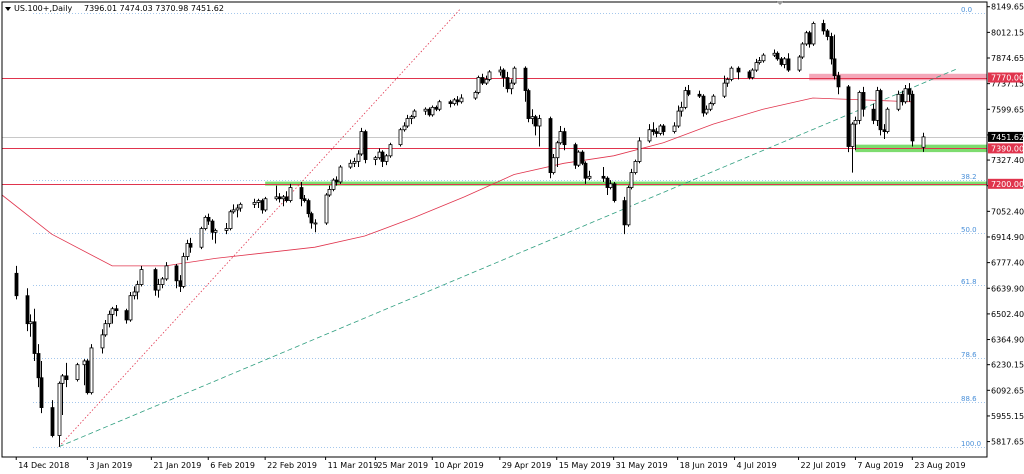 This screenshot has width=1024, height=474. I want to click on fib-level-label: 78.6, so click(969, 355).